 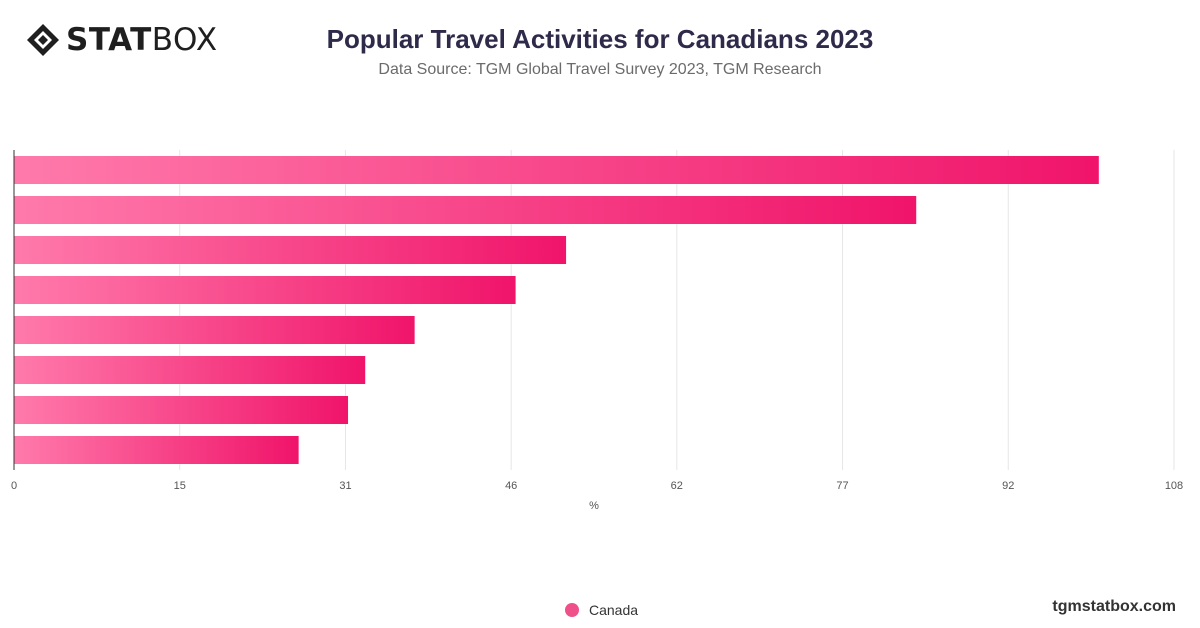 I want to click on logo-wordmark: STATBOX, so click(x=142, y=40).